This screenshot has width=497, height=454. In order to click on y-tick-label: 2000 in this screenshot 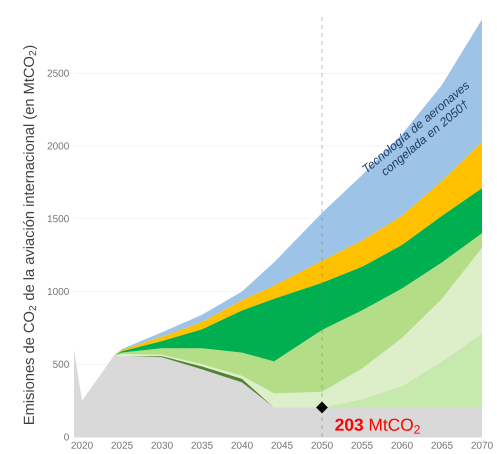, I will do `click(58, 146)`.